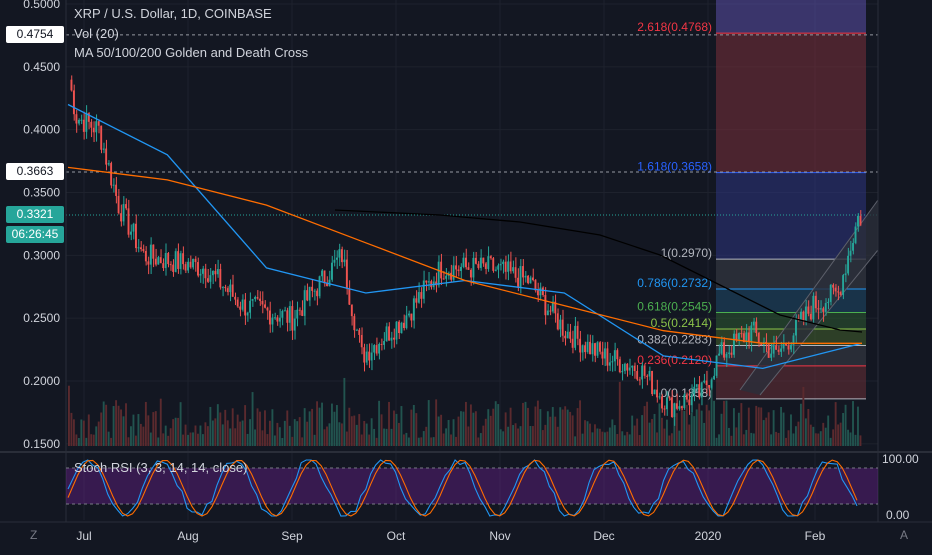  What do you see at coordinates (83, 536) in the screenshot?
I see `x-tick-label: Jul` at bounding box center [83, 536].